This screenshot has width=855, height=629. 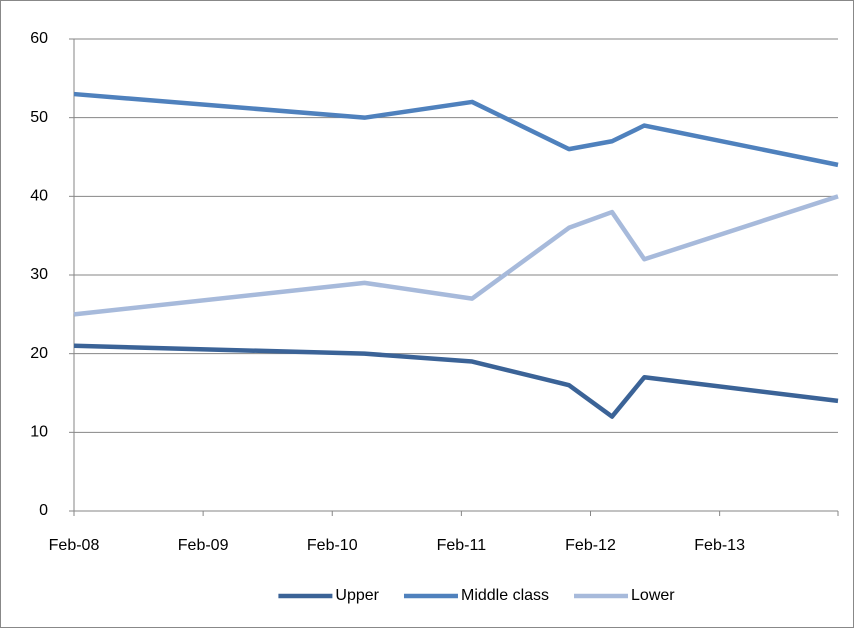 I want to click on y-tick-label: 20, so click(x=39, y=353).